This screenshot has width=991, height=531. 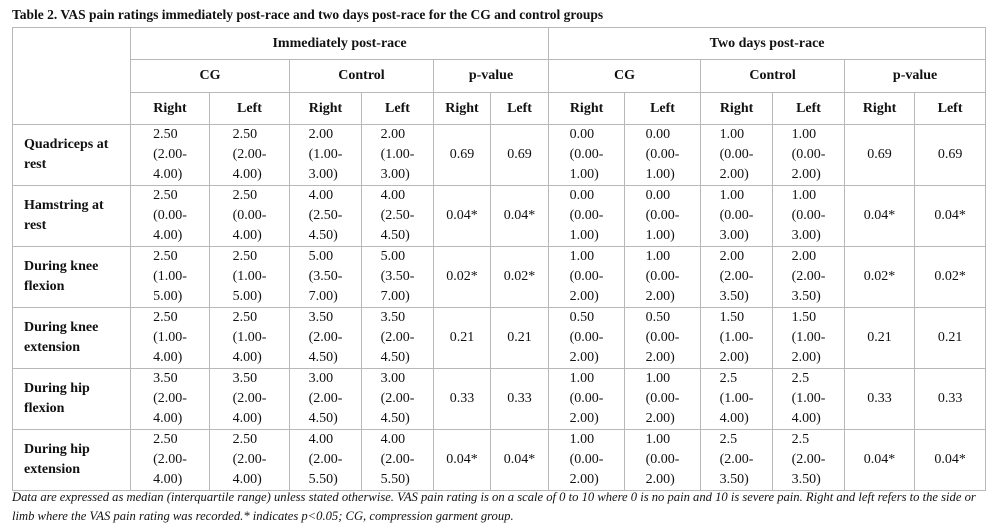 What do you see at coordinates (800, 378) in the screenshot?
I see `cell-line: 2.5` at bounding box center [800, 378].